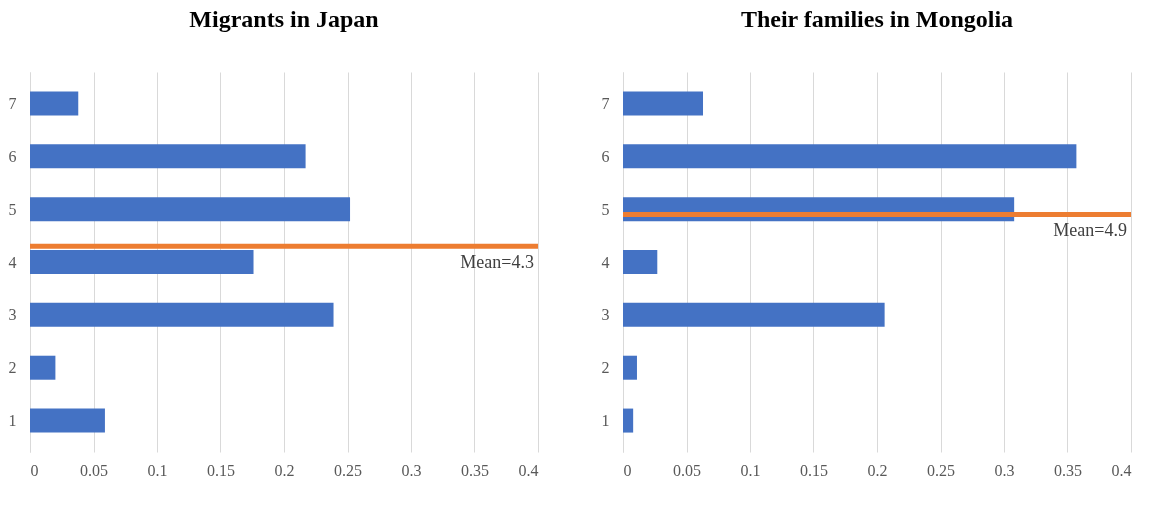 The height and width of the screenshot is (507, 1153). What do you see at coordinates (497, 262) in the screenshot?
I see `ref-line-label: Mean=4.3` at bounding box center [497, 262].